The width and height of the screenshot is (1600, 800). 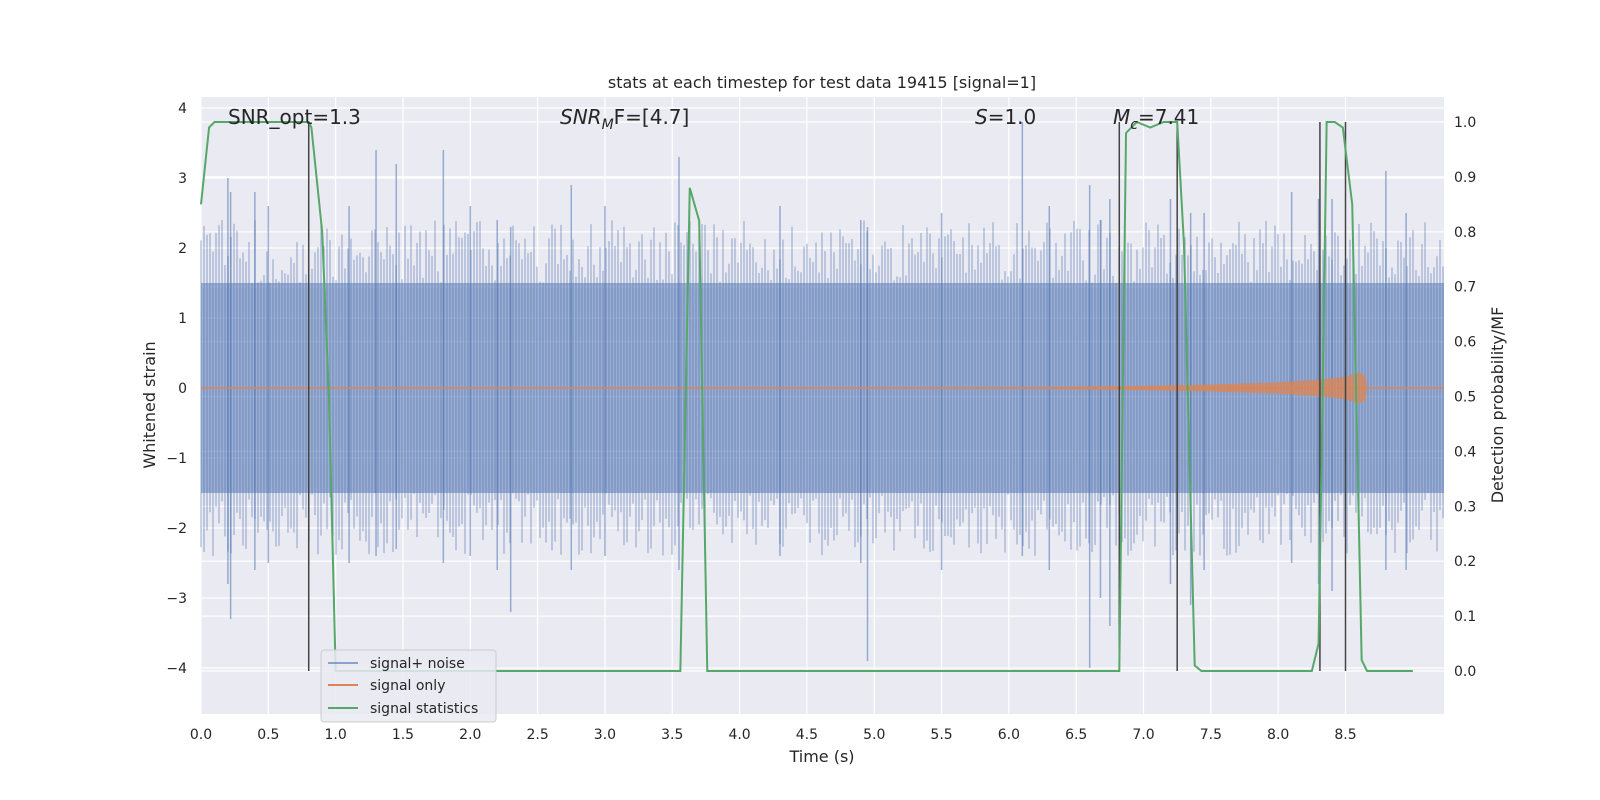 What do you see at coordinates (176, 669) in the screenshot?
I see `y-tick-left-label: −4` at bounding box center [176, 669].